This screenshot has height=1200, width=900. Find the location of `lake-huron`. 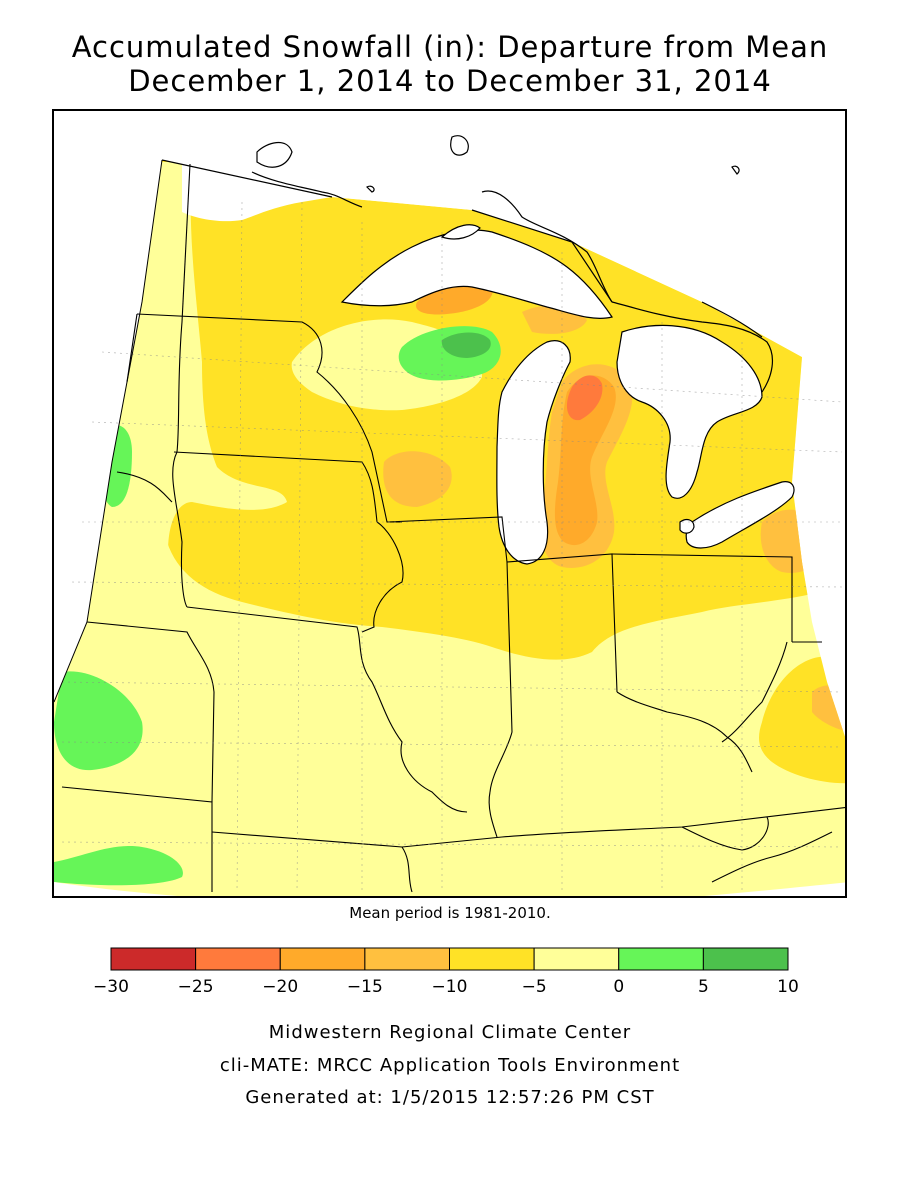

lake-huron is located at coordinates (689, 411).